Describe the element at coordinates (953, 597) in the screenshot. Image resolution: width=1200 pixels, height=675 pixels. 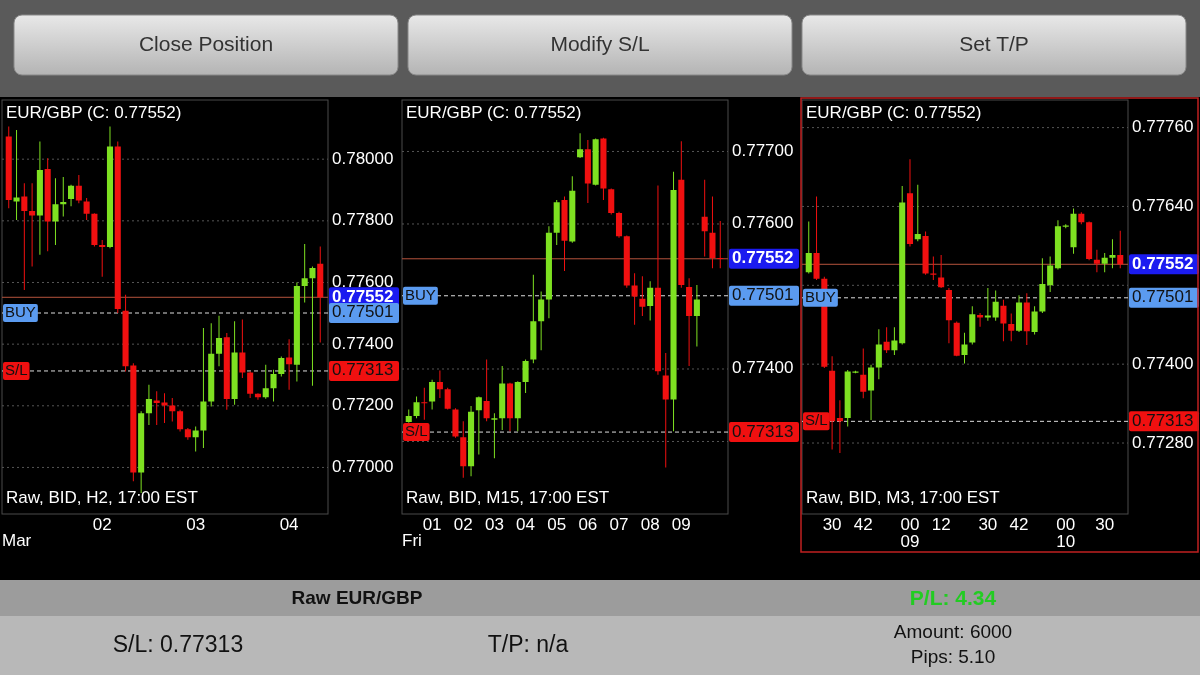
I see `text: P/L: 4.34` at that location.